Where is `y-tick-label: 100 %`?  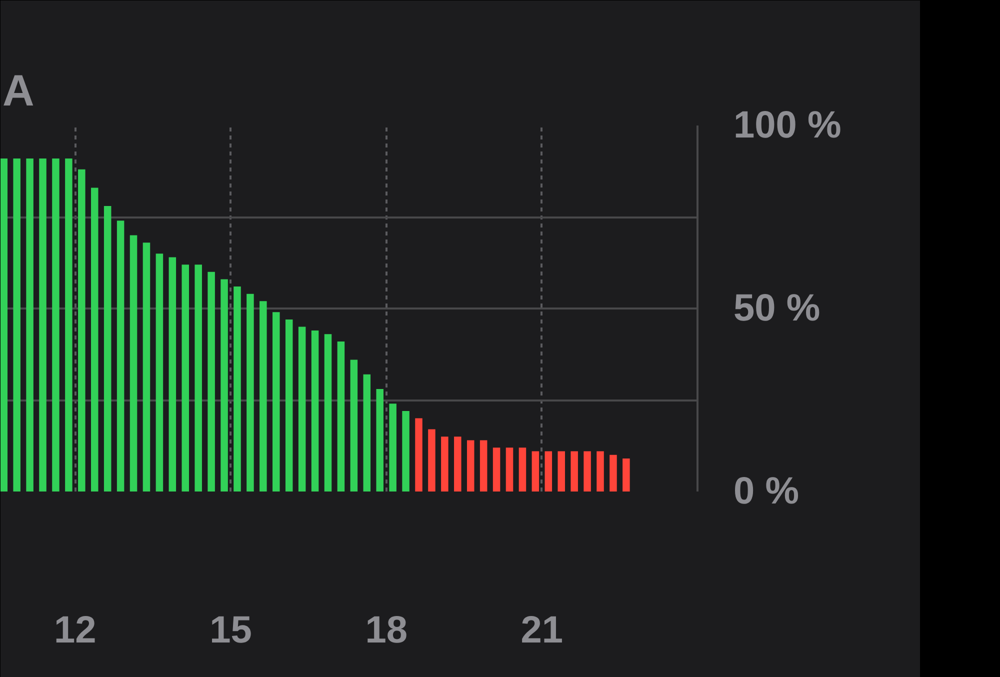
y-tick-label: 100 % is located at coordinates (788, 125).